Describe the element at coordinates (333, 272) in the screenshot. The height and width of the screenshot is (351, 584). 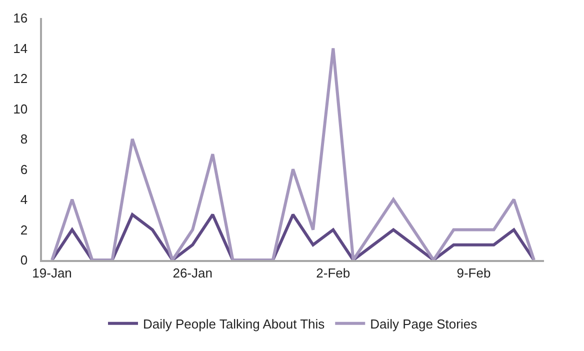
I see `x-tick-label: 2-Feb` at that location.